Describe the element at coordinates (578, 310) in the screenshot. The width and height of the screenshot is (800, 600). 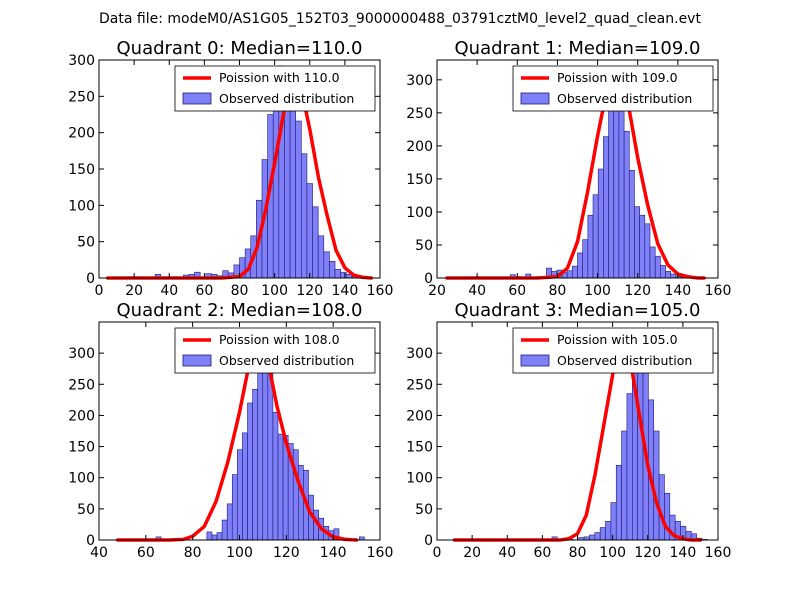
I see `quadrant-3-title: Quadrant 3: Median=105.0` at that location.